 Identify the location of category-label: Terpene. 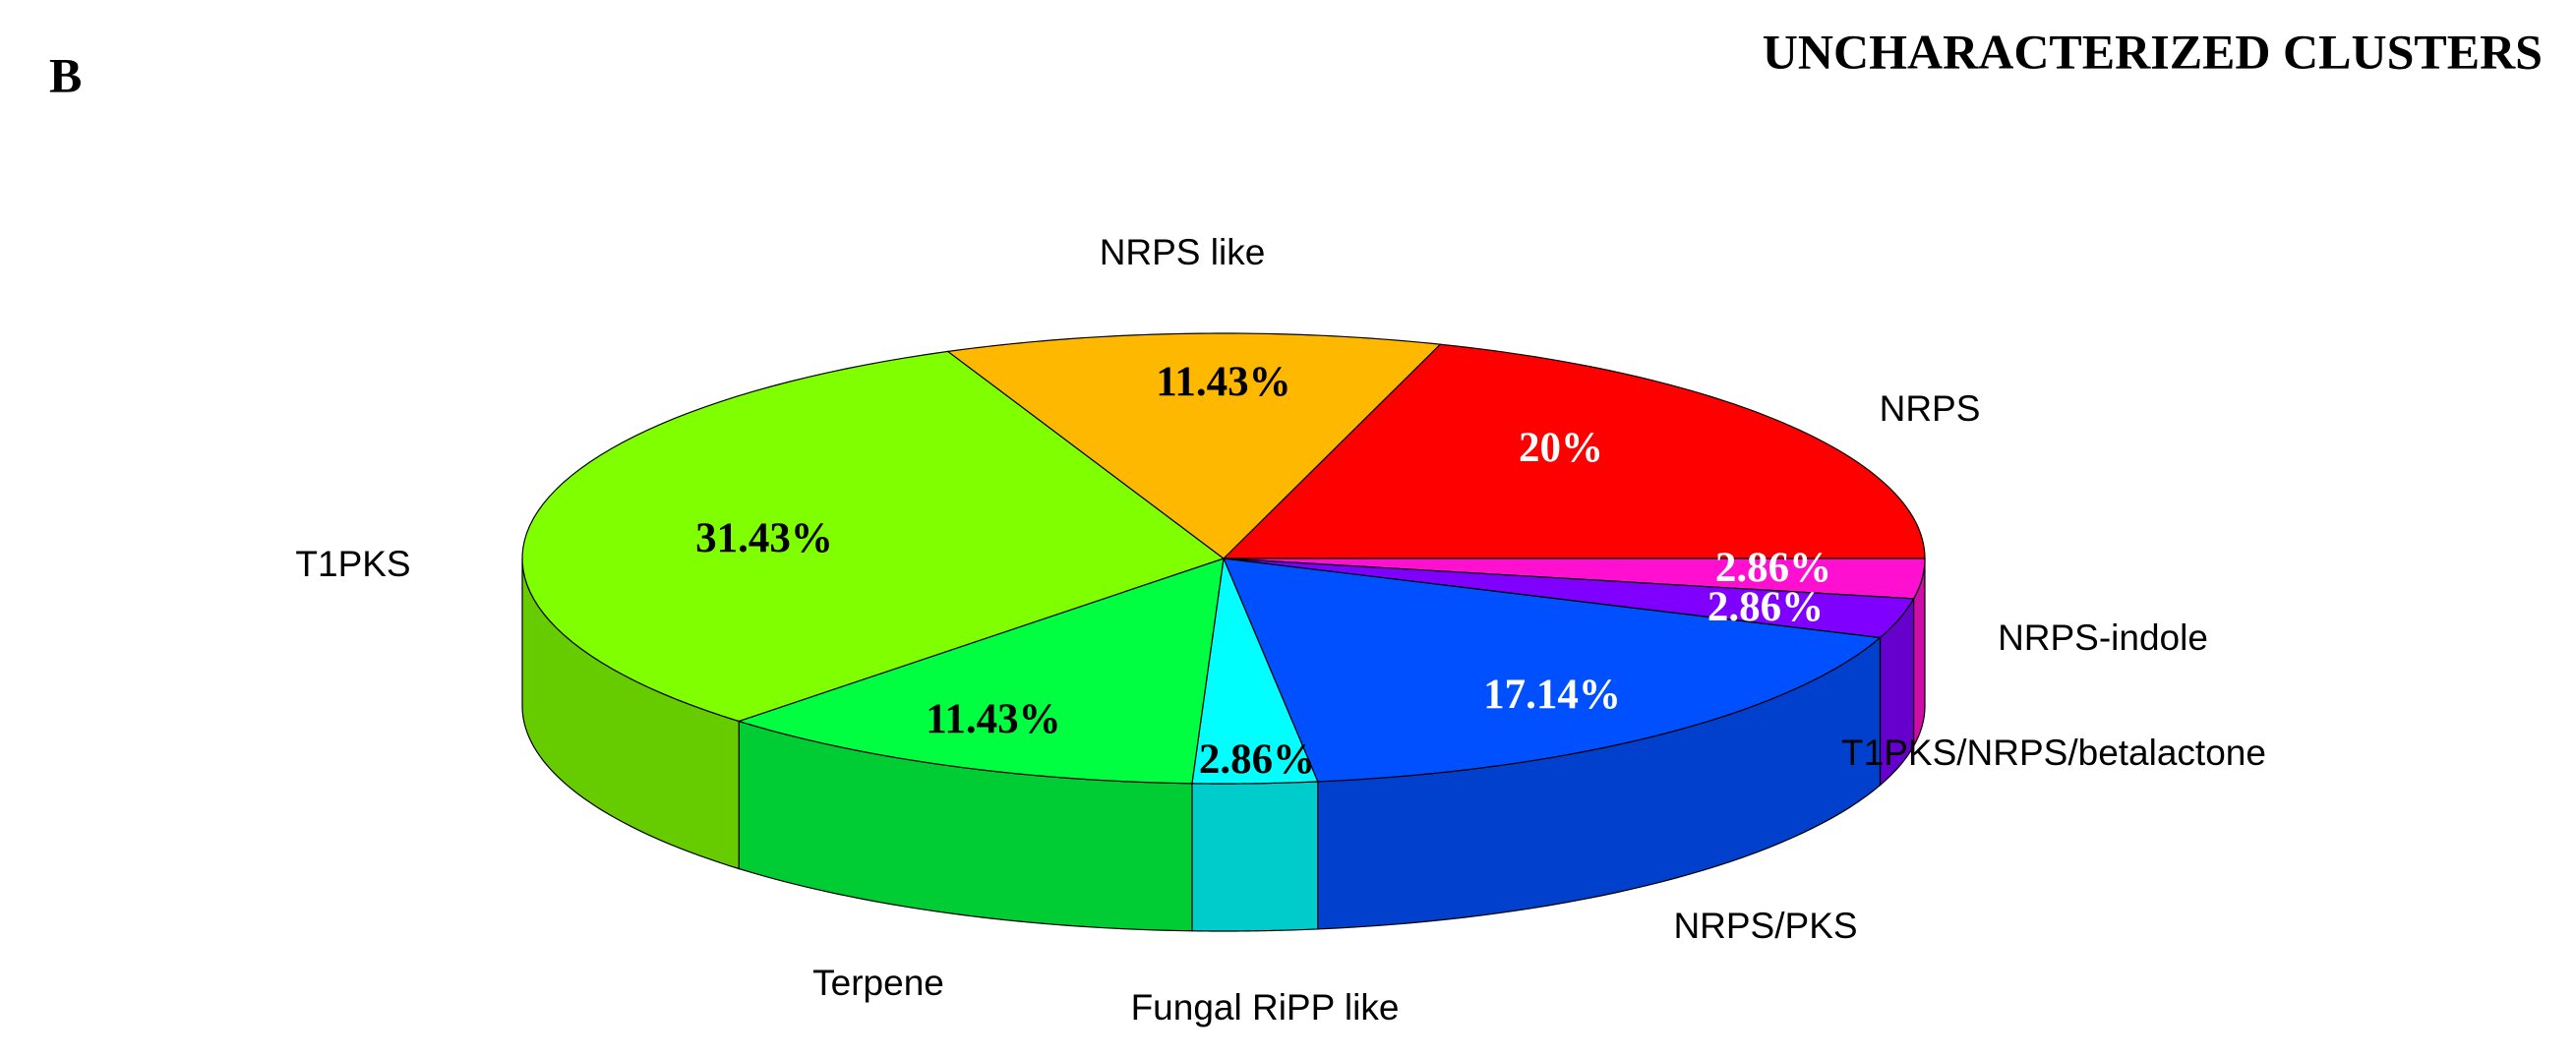
(878, 983).